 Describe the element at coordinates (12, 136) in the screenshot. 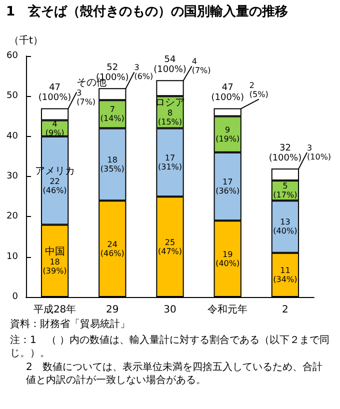

I see `y-tick-label: 40` at that location.